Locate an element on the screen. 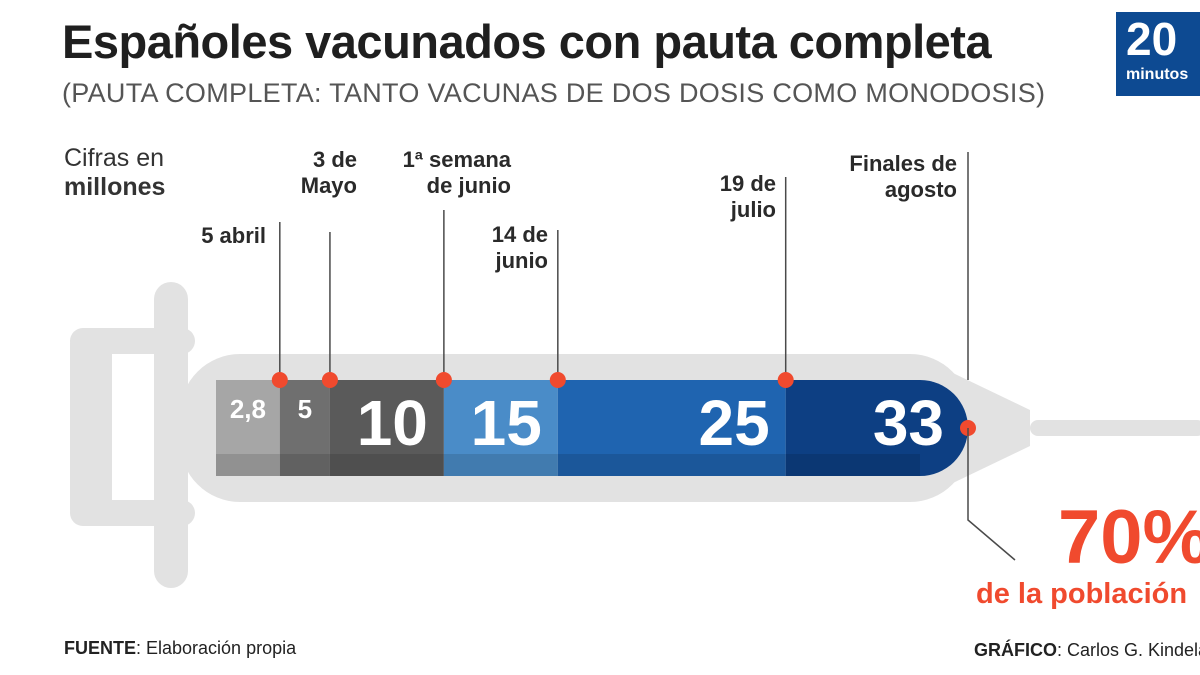  credit-text: : Carlos G. Kindelán is located at coordinates (1128, 650).